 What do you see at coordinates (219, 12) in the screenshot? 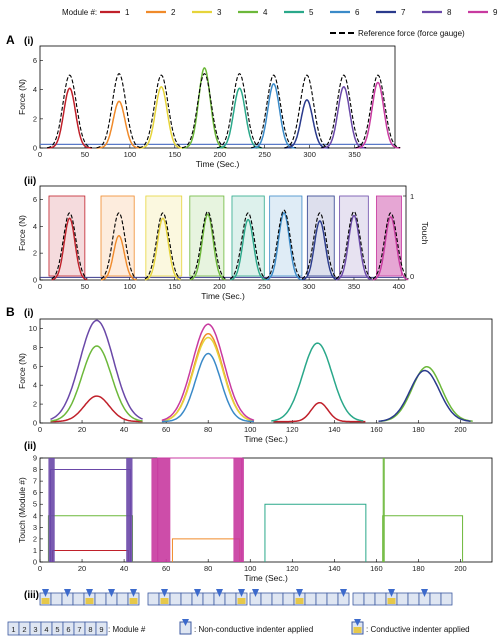
I see `legend-label-3: 3` at bounding box center [219, 12].